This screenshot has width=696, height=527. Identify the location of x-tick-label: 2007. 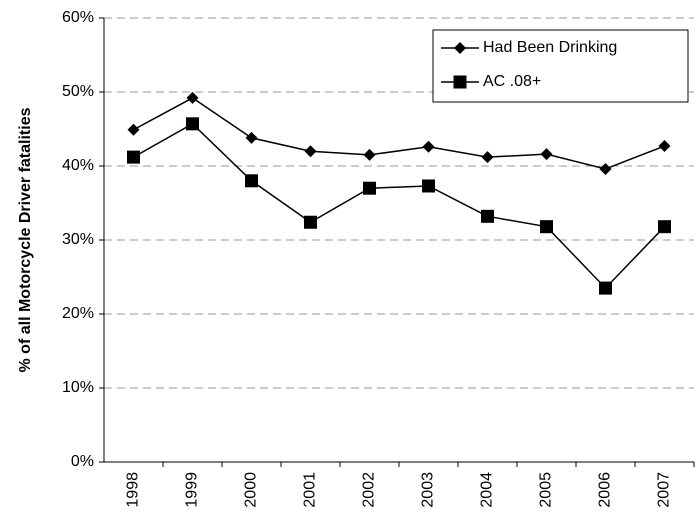
(664, 490).